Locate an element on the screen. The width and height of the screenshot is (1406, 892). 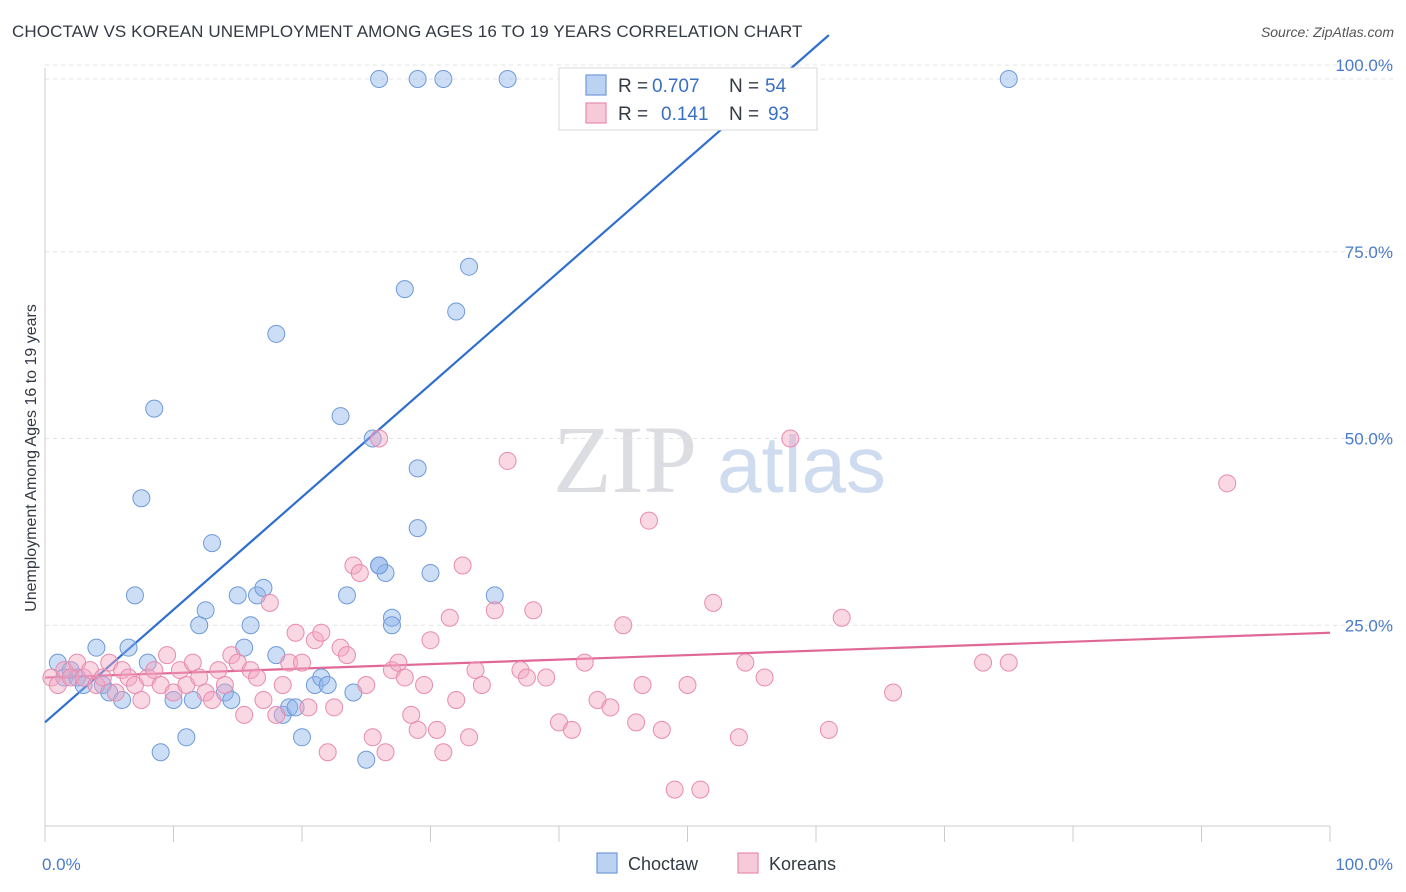
legend-box: R = 0.707 N = 54 R = 0.141 N = 93 is located at coordinates (688, 99).